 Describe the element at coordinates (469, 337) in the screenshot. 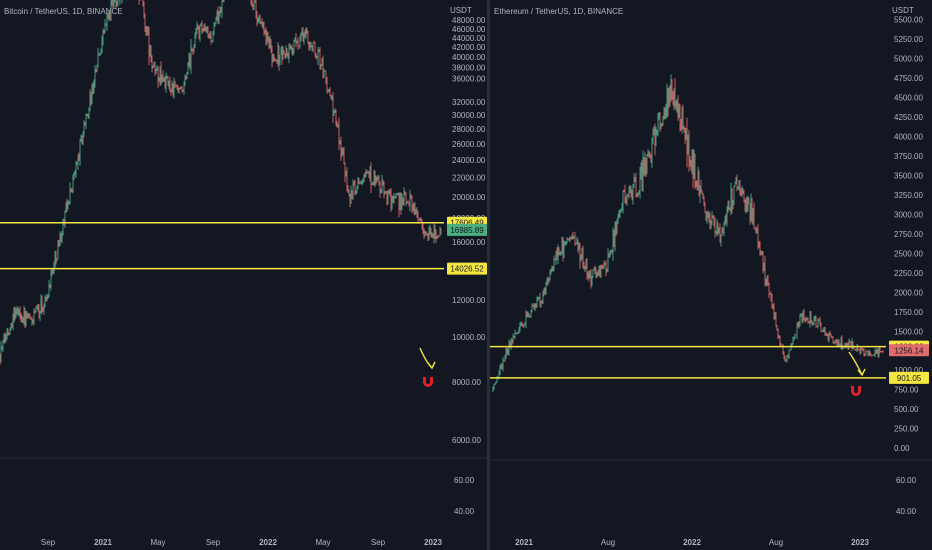

I see `price-axis-tick-label: 10000.00` at that location.